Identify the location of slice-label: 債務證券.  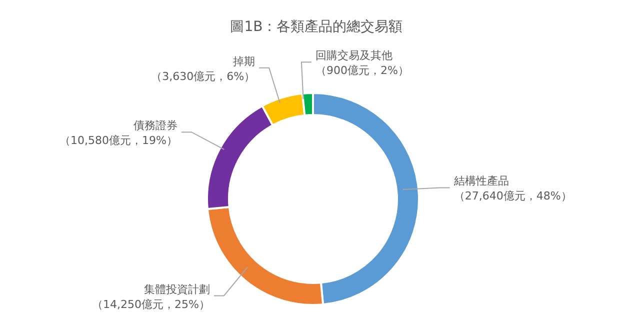
(155, 125).